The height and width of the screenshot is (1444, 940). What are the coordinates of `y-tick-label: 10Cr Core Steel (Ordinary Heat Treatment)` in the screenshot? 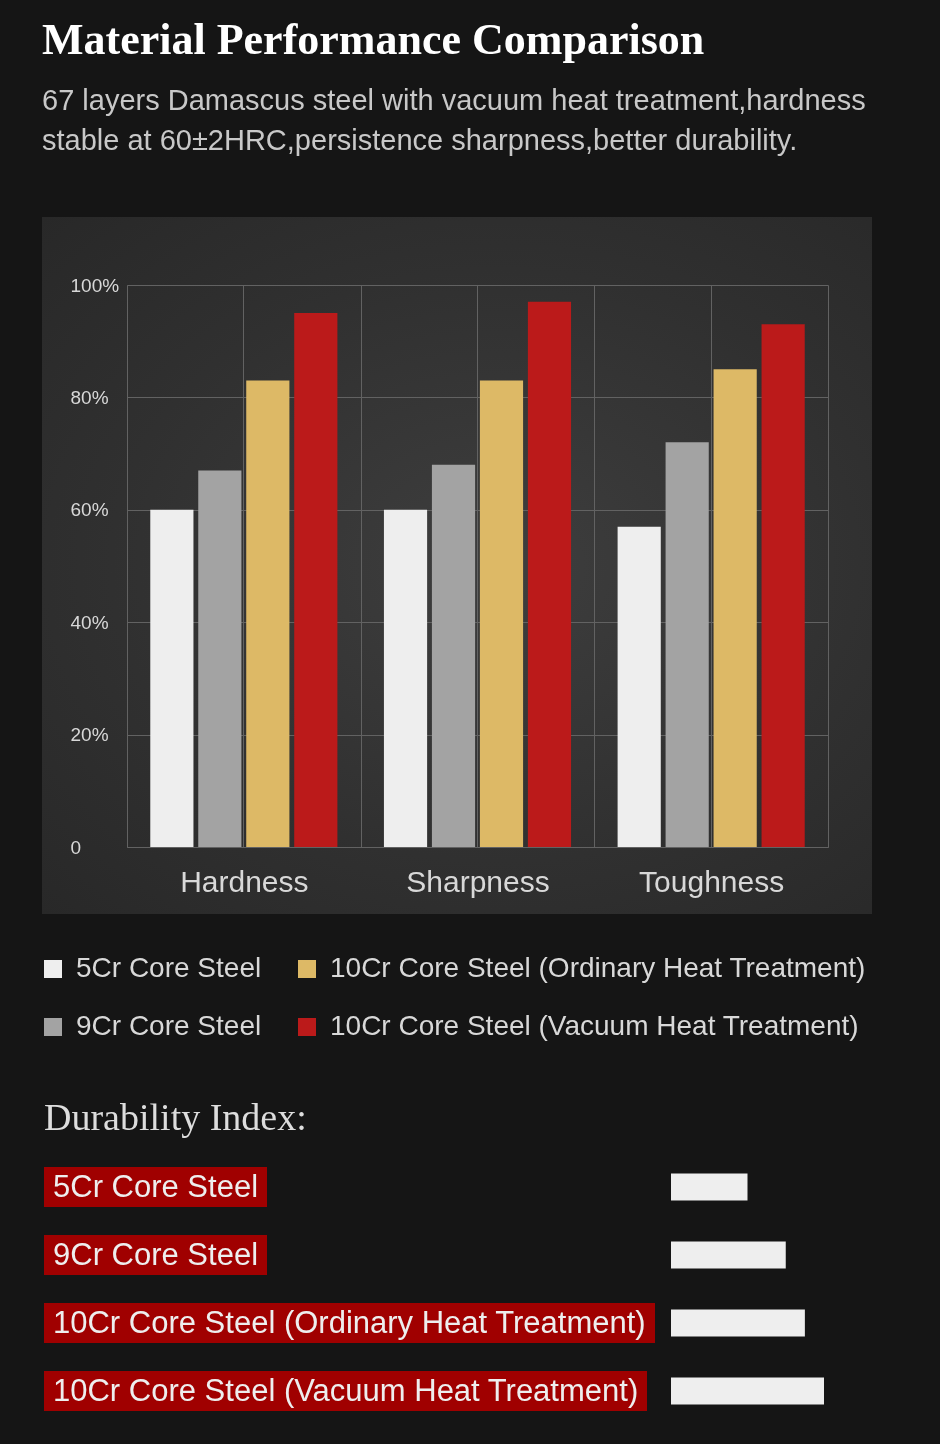 It's located at (349, 1323).